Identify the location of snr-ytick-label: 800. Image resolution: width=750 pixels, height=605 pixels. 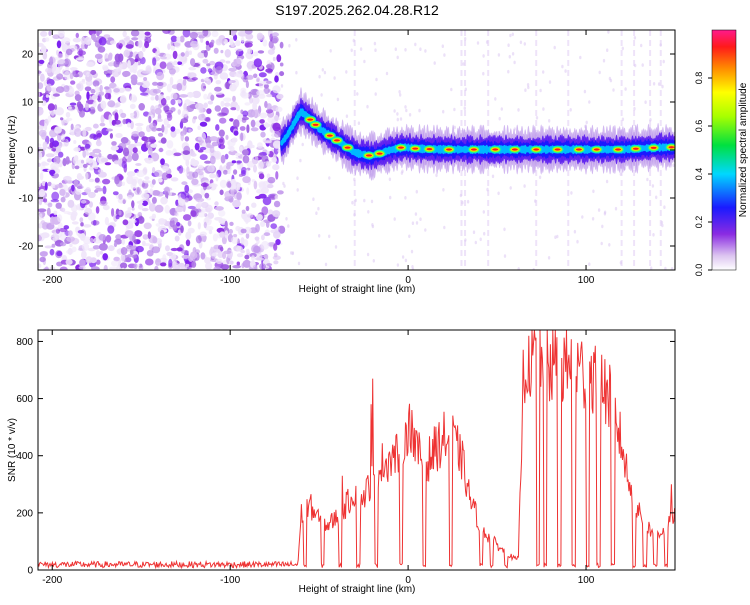
(24, 342).